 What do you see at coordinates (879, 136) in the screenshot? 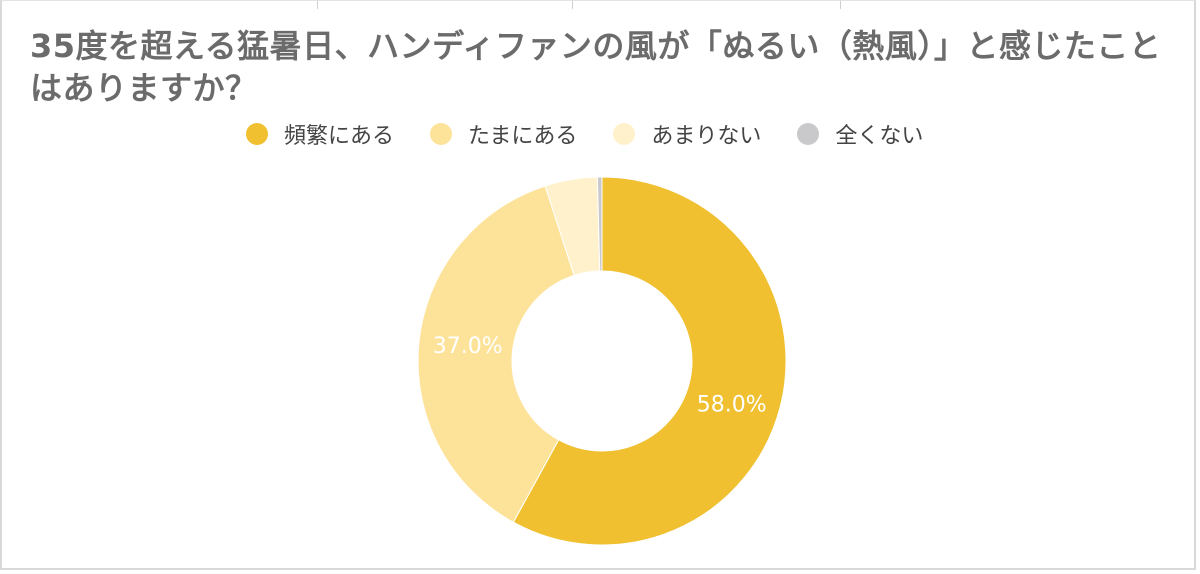
I see `legend-label-never: 全くない` at bounding box center [879, 136].